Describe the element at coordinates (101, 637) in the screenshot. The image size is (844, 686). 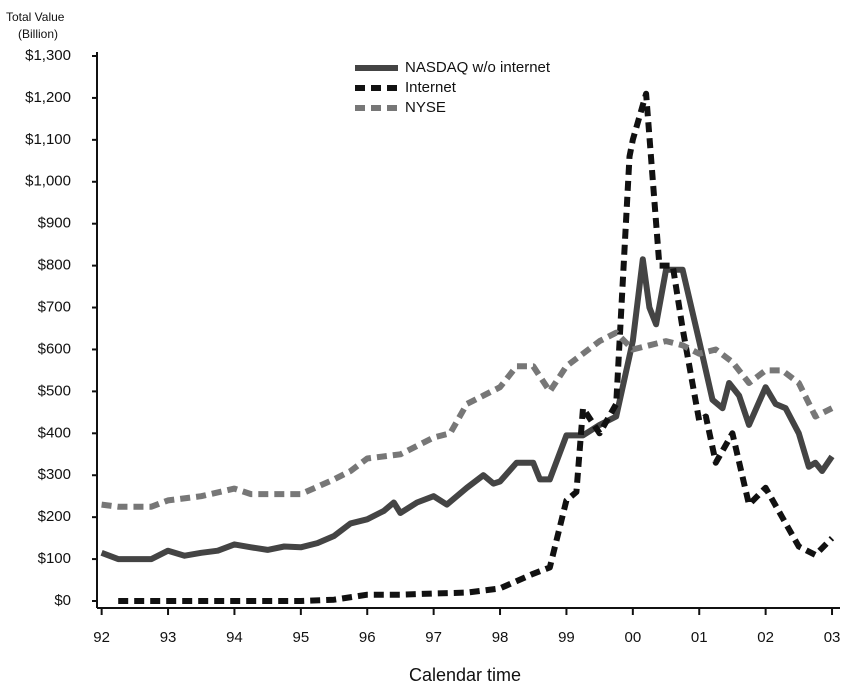
I see `x-tick-label: 92` at that location.